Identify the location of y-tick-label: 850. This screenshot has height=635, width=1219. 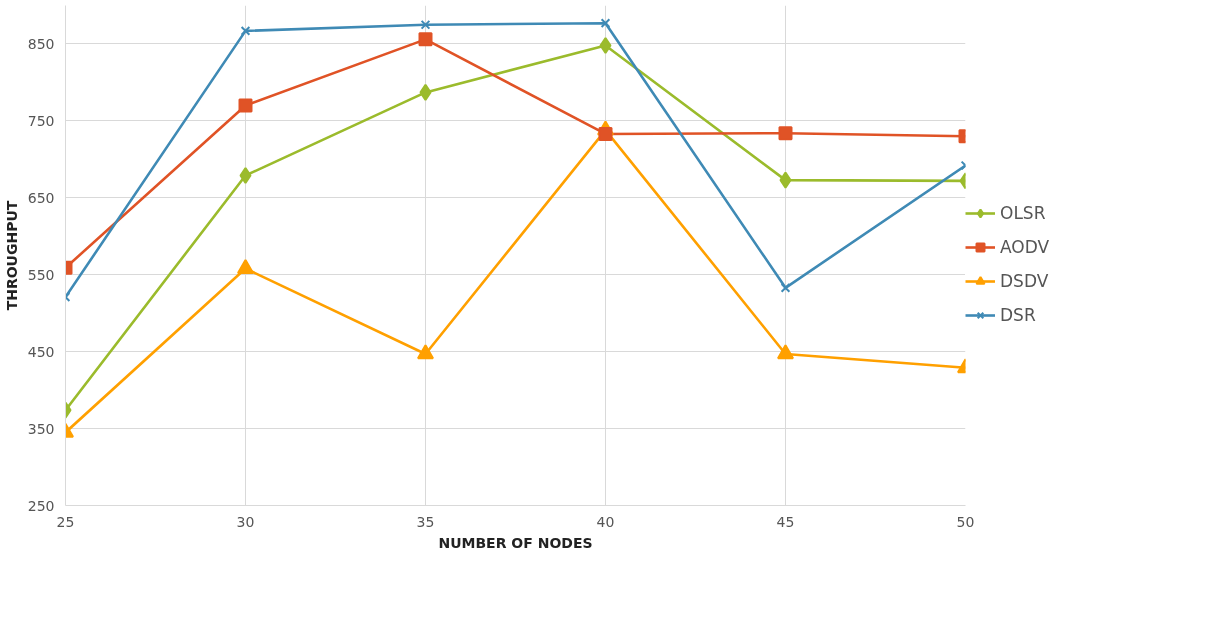
(41, 43).